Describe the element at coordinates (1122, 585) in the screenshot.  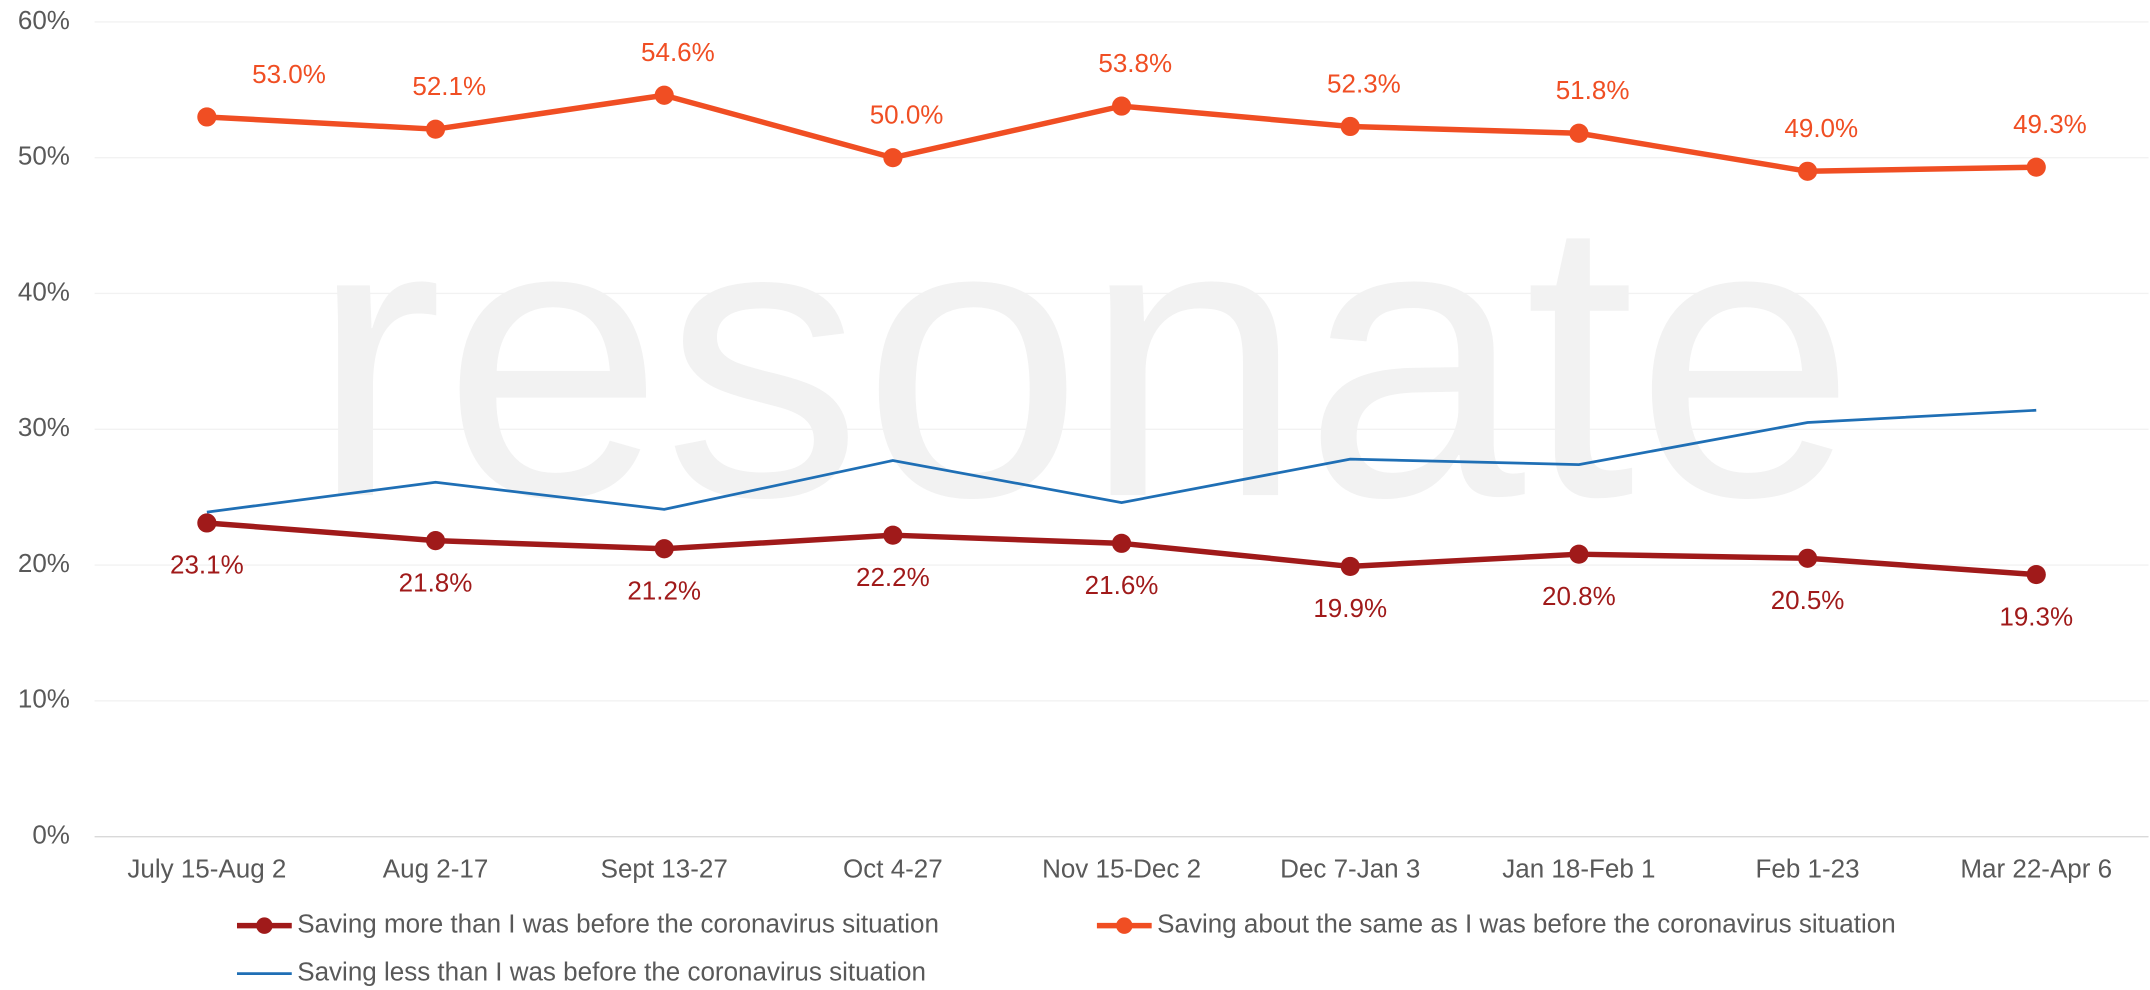
I see `data-label: 21.6%` at that location.